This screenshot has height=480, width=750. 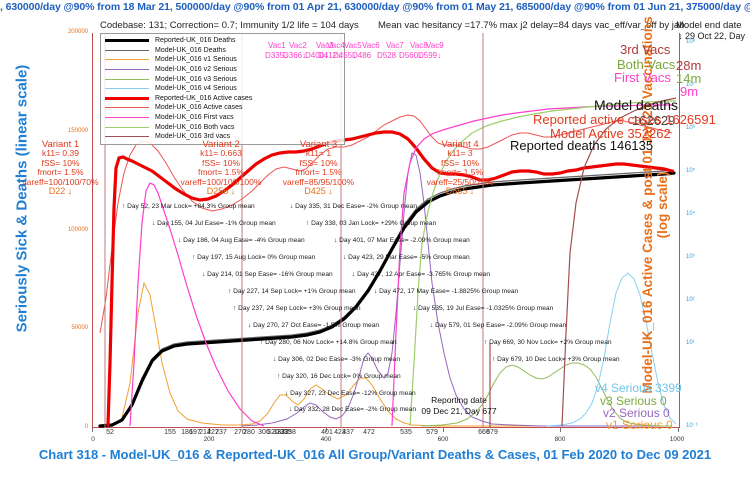 What do you see at coordinates (406, 432) in the screenshot?
I see `xtick-label-535: 535` at bounding box center [406, 432].